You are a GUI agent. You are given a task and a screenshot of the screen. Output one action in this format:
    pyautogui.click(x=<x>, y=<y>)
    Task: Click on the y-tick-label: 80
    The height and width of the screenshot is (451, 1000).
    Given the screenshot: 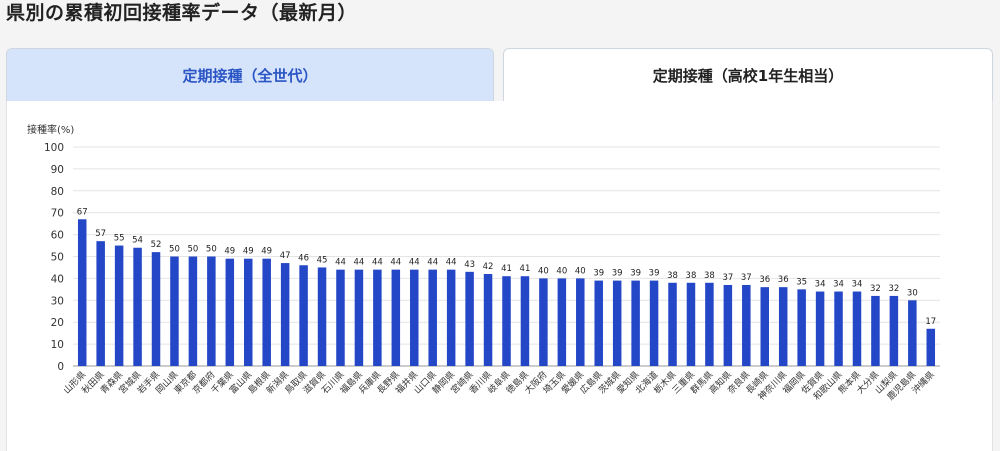 What is the action you would take?
    pyautogui.click(x=57, y=192)
    